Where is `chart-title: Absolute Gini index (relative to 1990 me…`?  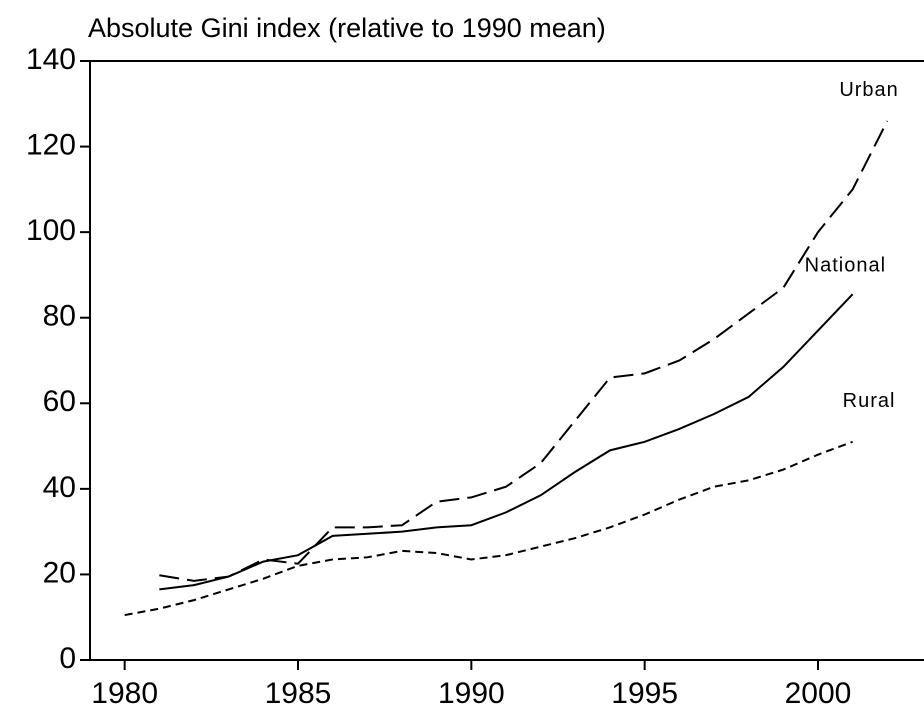
chart-title: Absolute Gini index (relative to 1990 me… is located at coordinates (347, 28).